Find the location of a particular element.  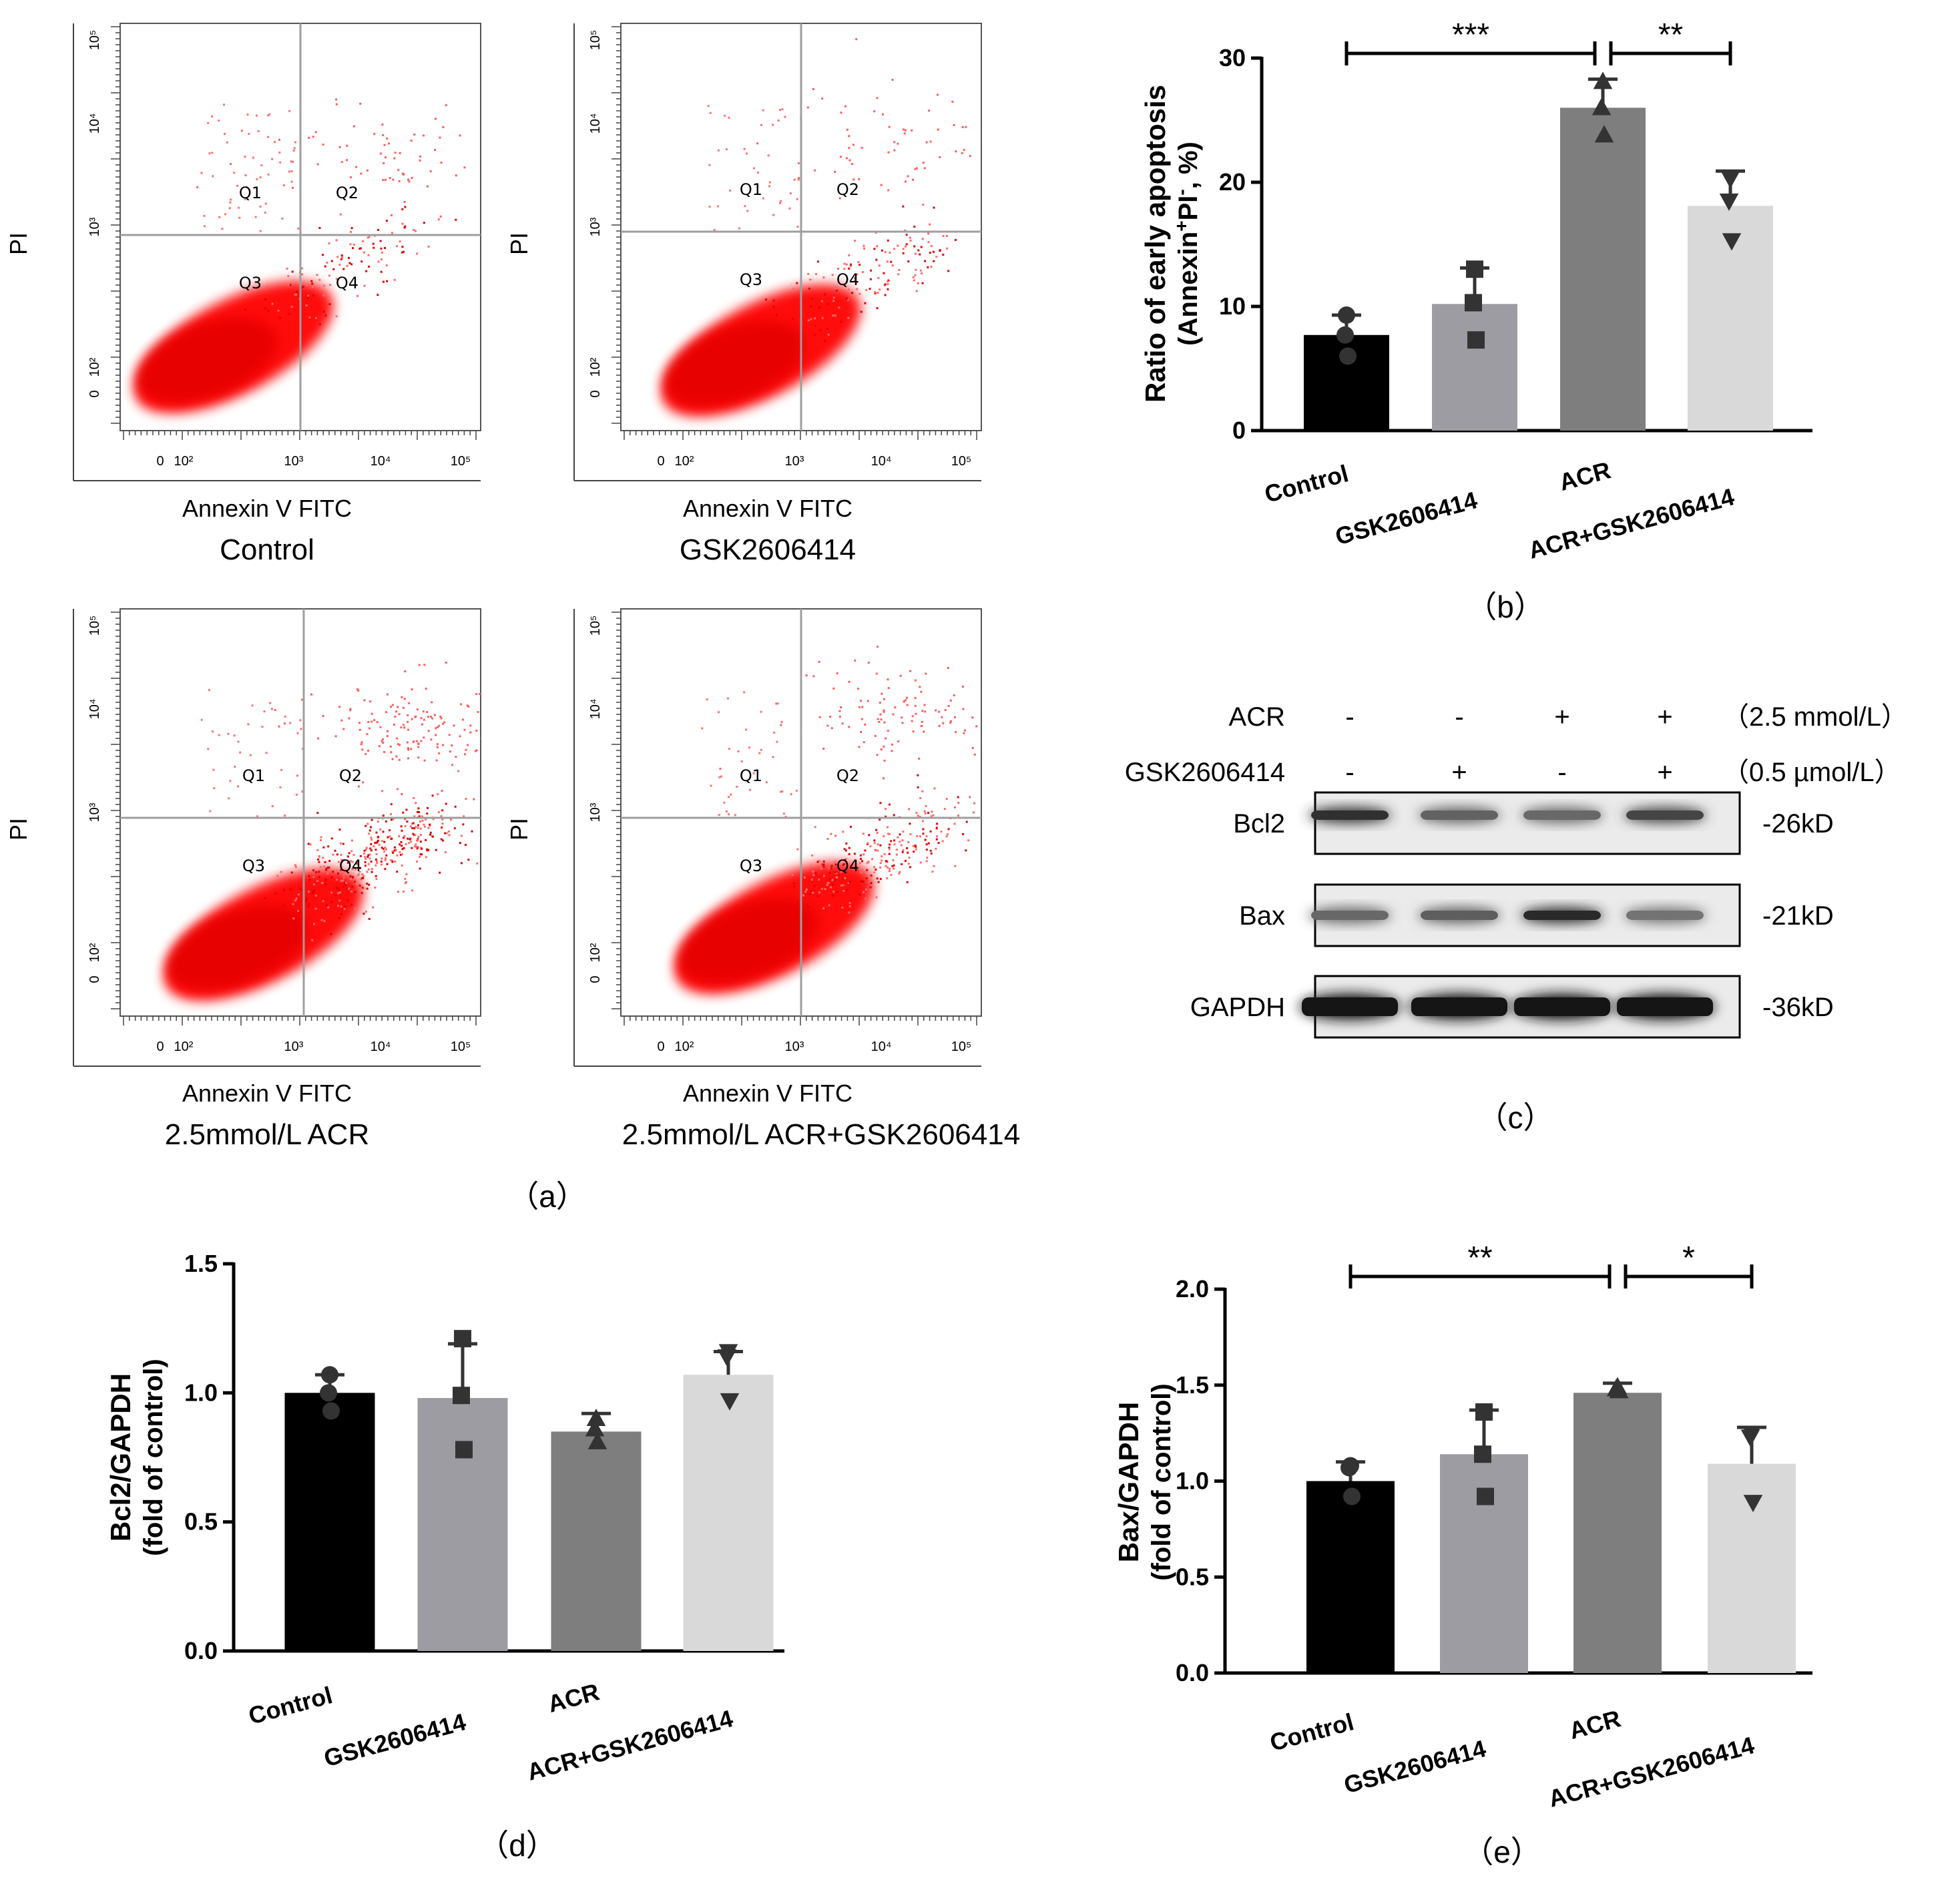

flow-x-tick-label: 10³ is located at coordinates (794, 461).